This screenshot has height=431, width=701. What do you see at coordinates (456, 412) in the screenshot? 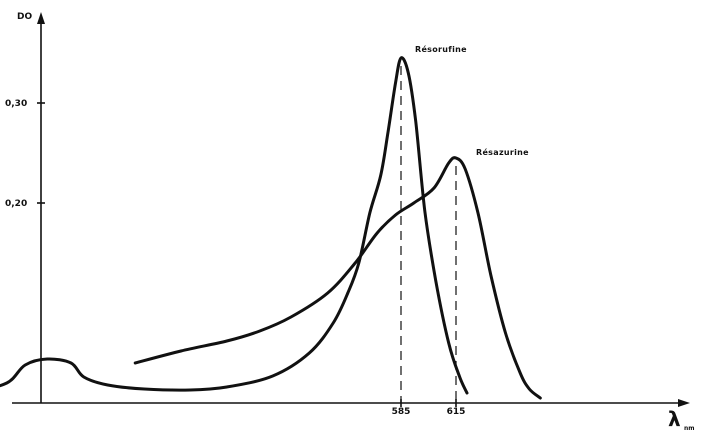
I see `x-tick-label: 615` at bounding box center [456, 412].